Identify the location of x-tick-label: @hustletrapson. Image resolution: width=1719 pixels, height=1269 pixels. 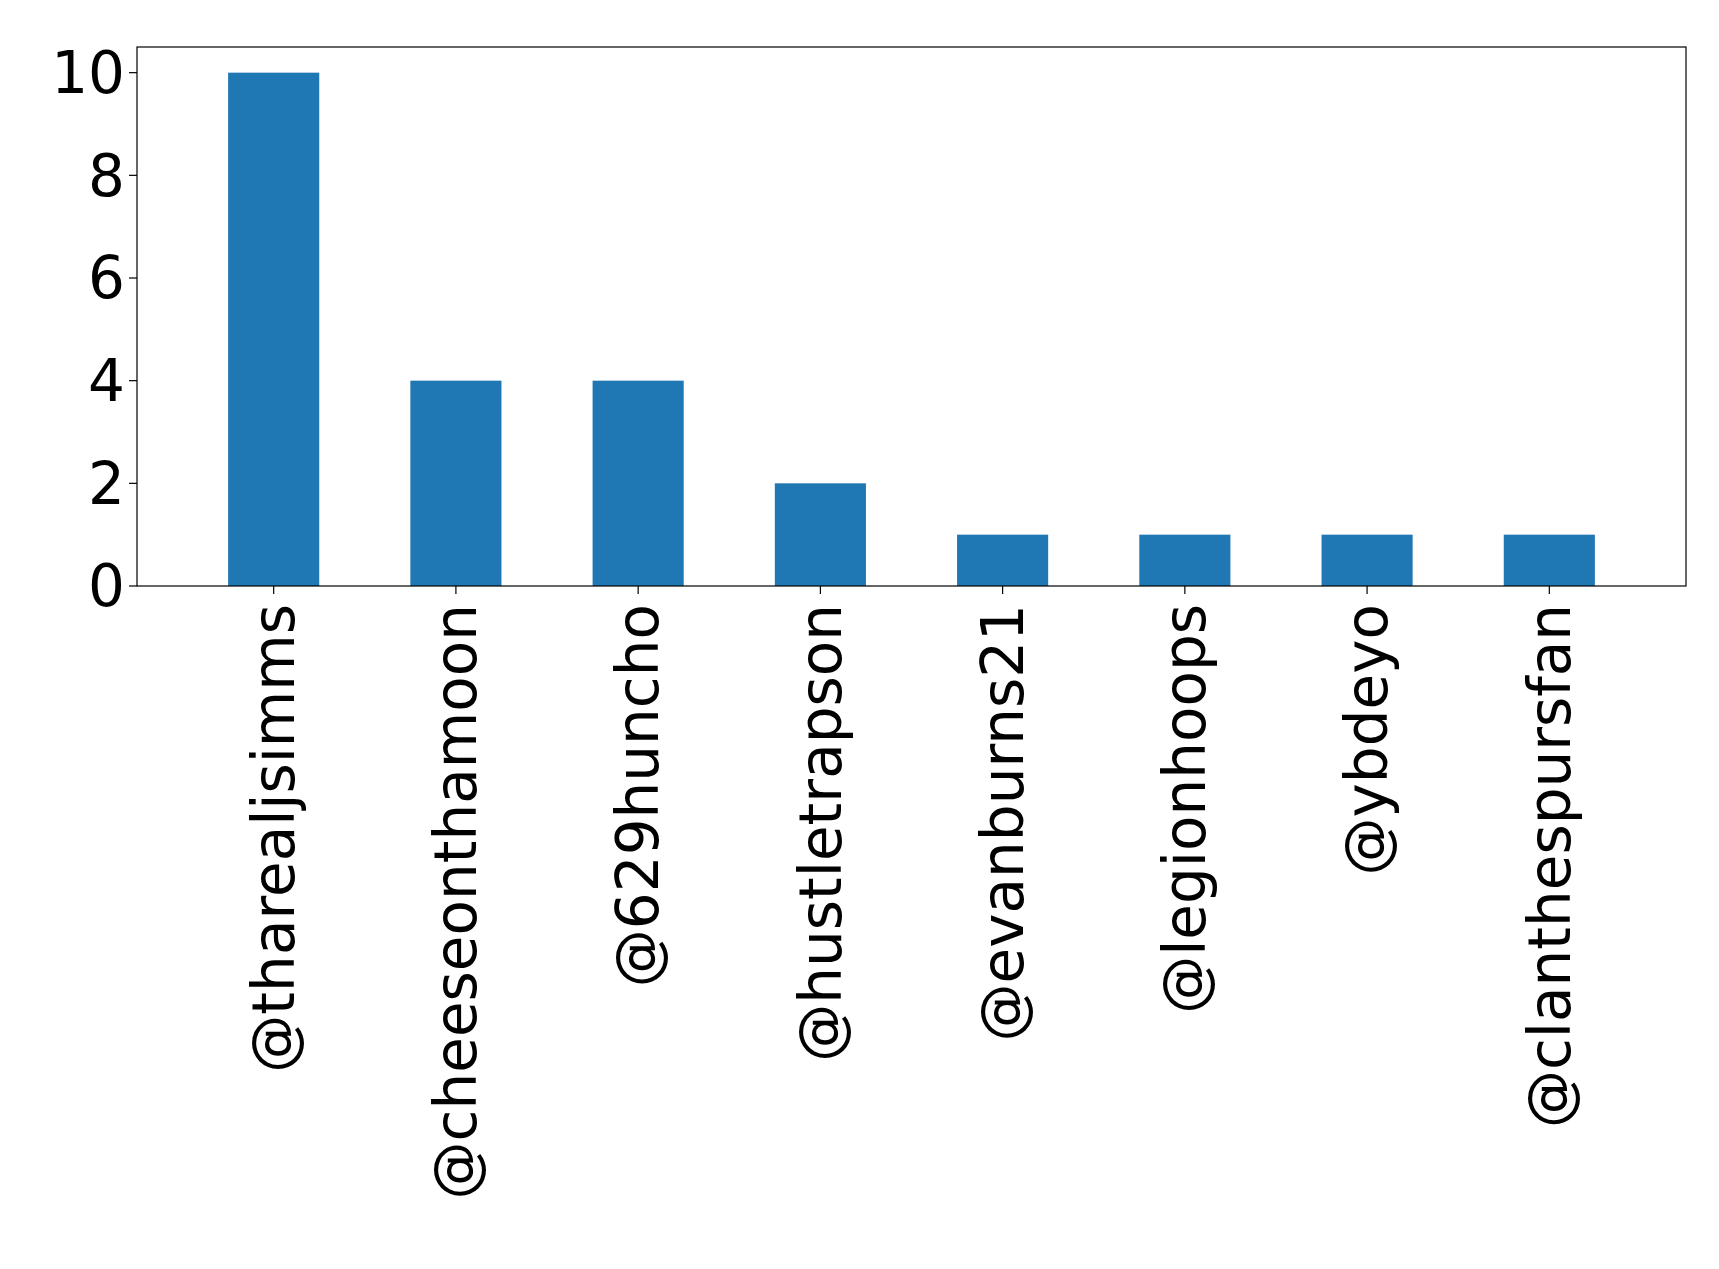
(820, 833).